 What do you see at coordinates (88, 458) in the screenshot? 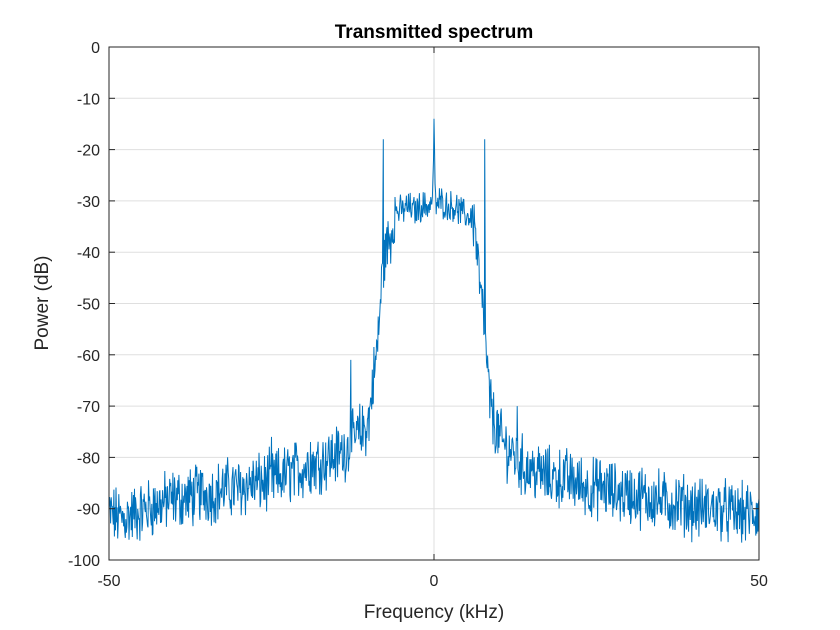
I see `y-tick-label: -80` at bounding box center [88, 458].